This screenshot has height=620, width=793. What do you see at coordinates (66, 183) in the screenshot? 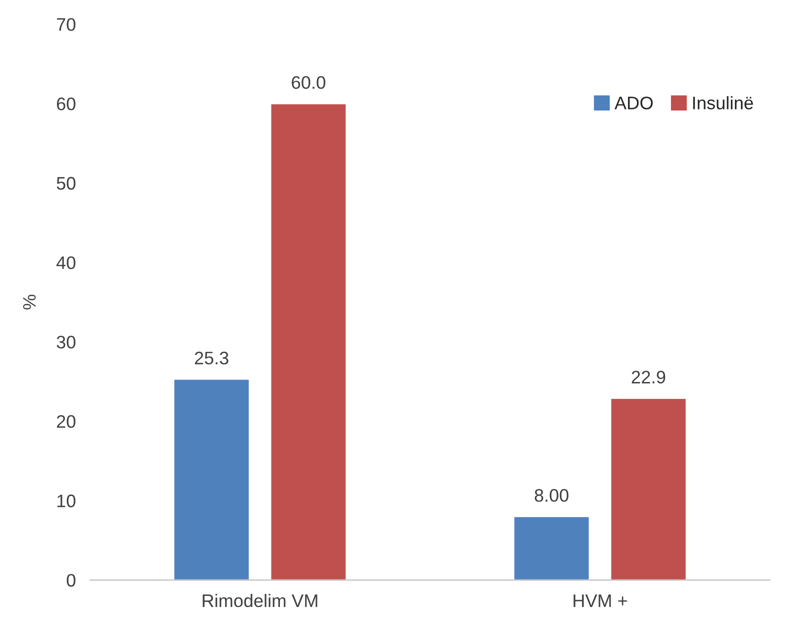
I see `y-tick-label: 50` at bounding box center [66, 183].